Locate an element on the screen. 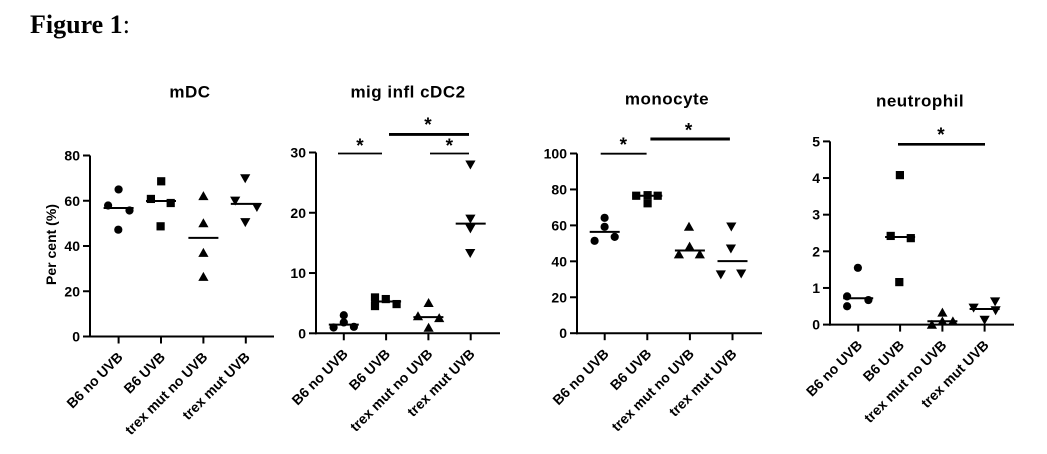 This screenshot has width=1047, height=454. figure-label-bold: Figure 1 is located at coordinates (76, 24).